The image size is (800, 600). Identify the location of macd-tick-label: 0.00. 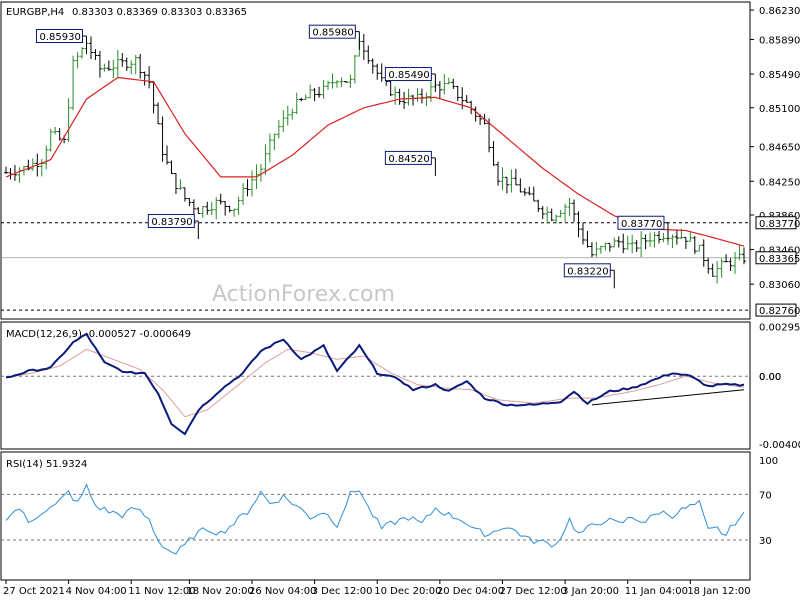
(770, 377).